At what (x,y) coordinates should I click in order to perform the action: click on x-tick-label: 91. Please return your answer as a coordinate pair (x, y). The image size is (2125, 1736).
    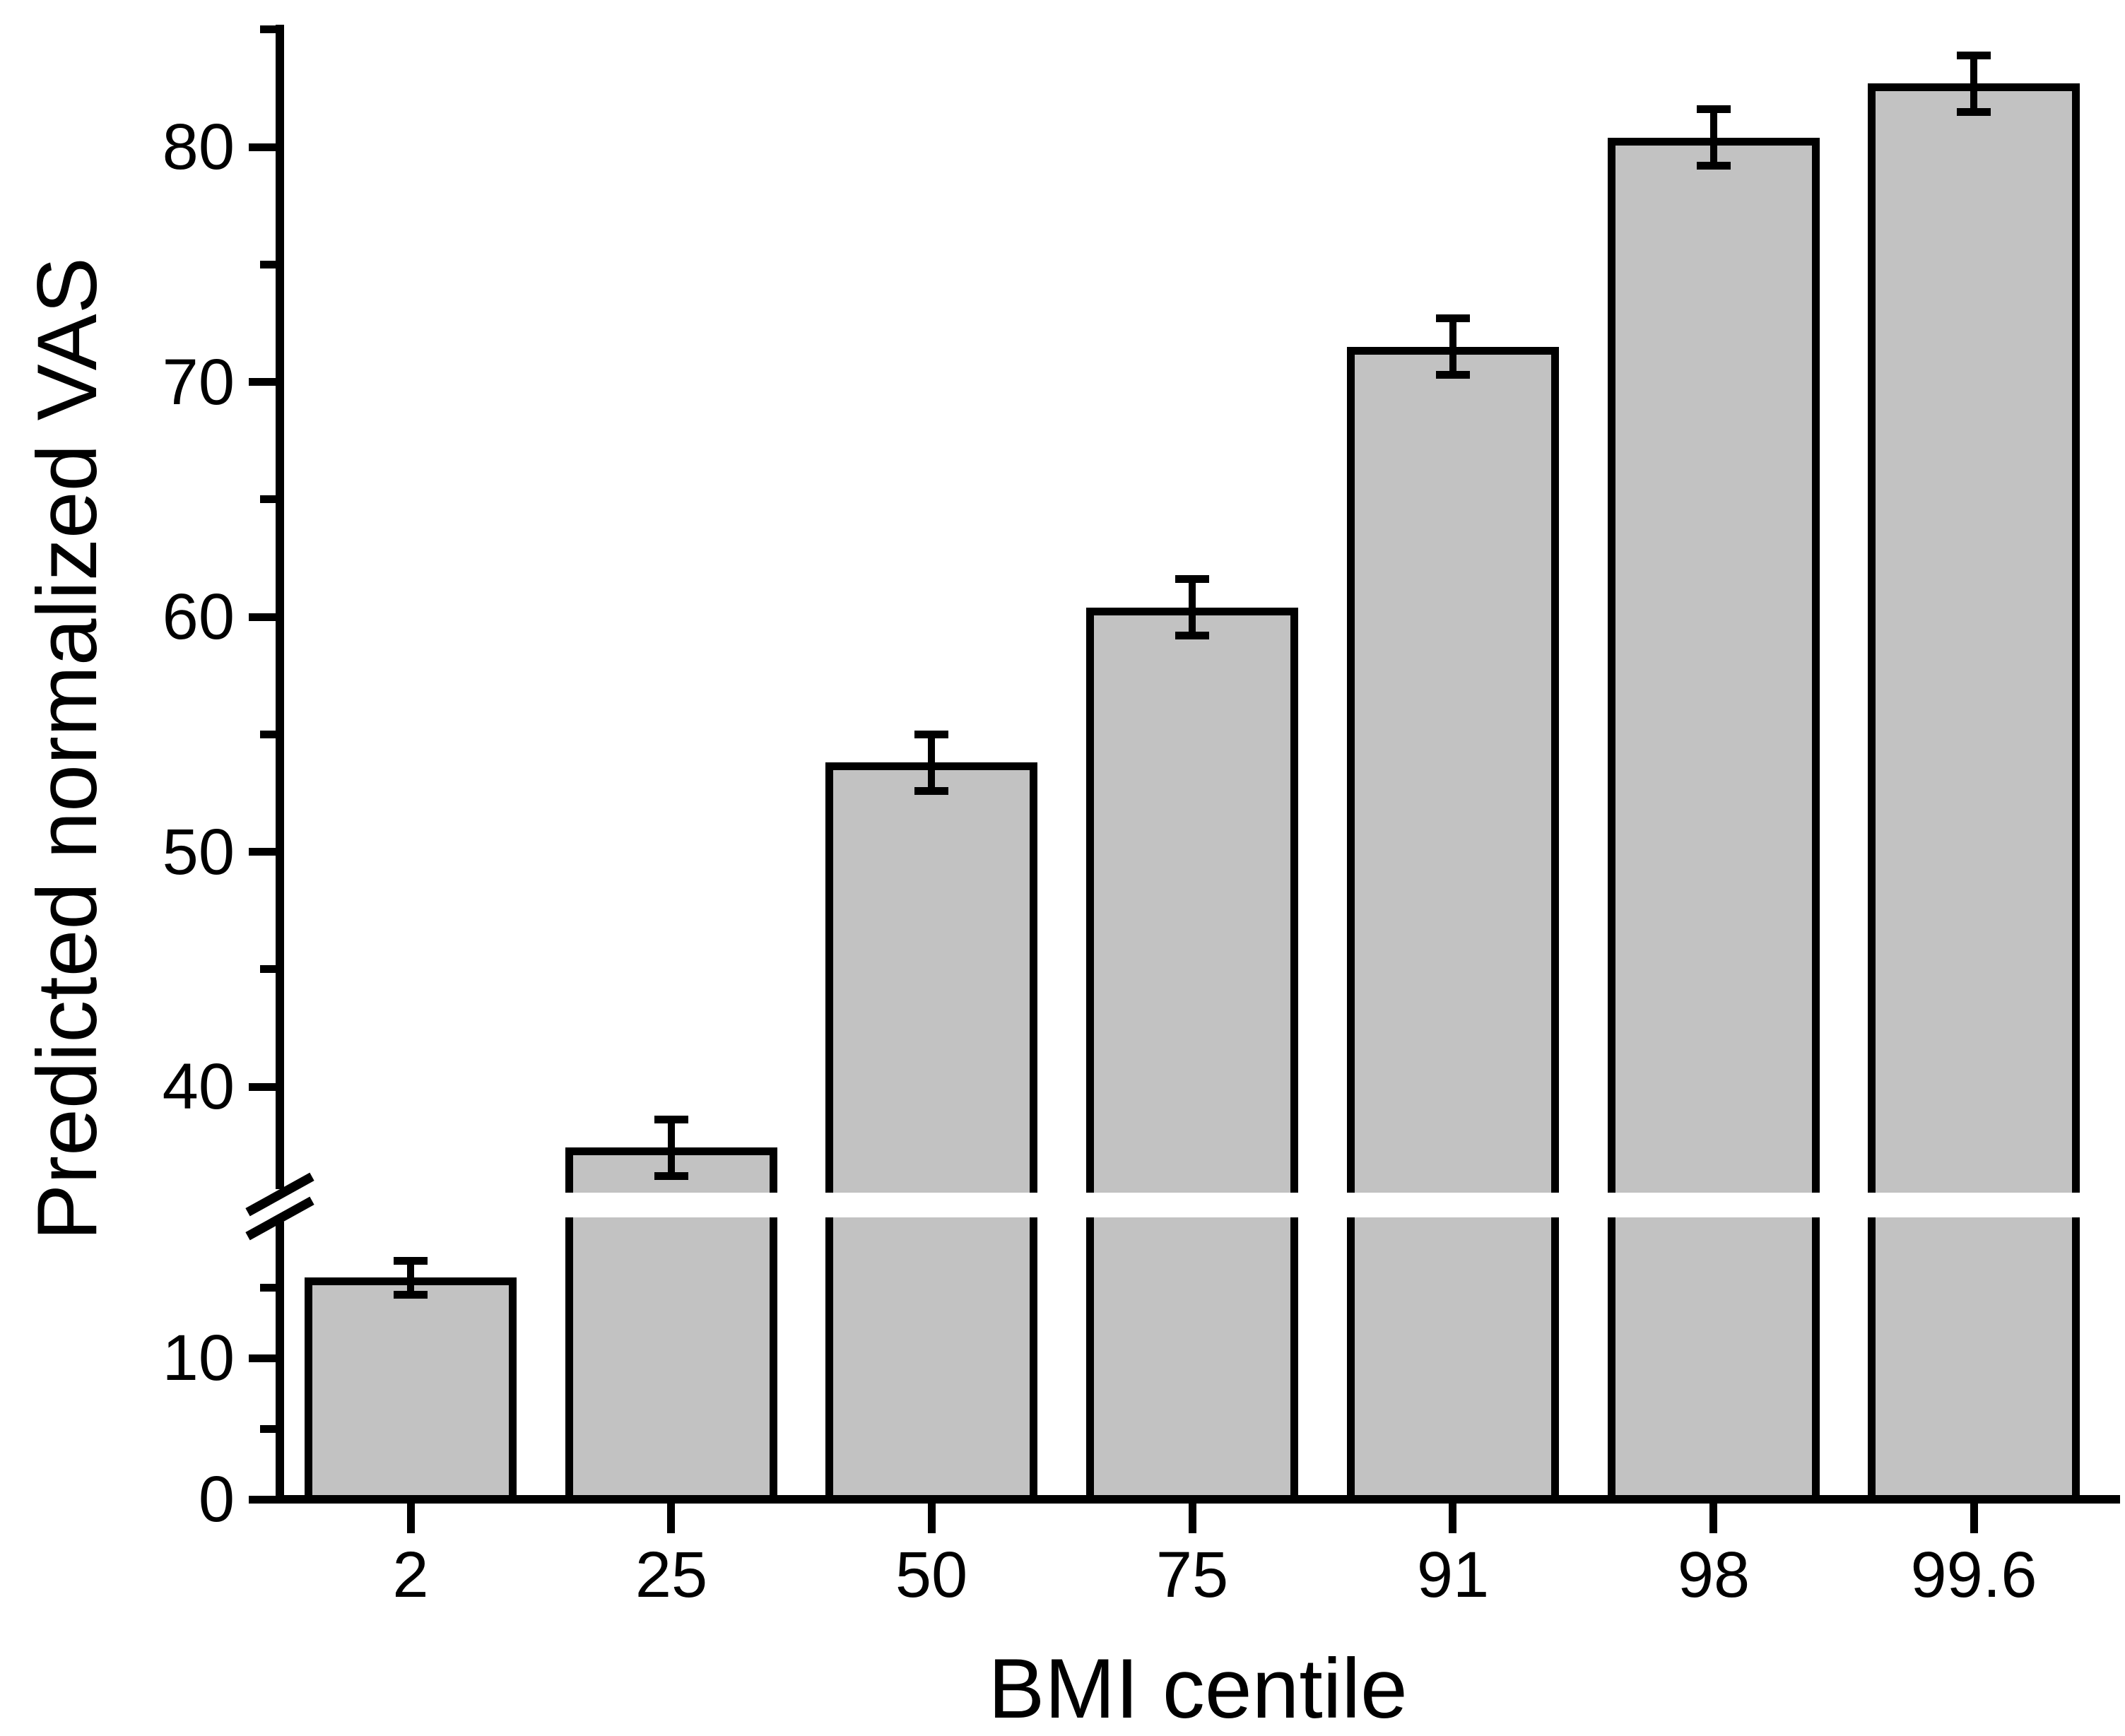
    Looking at the image, I should click on (1453, 1575).